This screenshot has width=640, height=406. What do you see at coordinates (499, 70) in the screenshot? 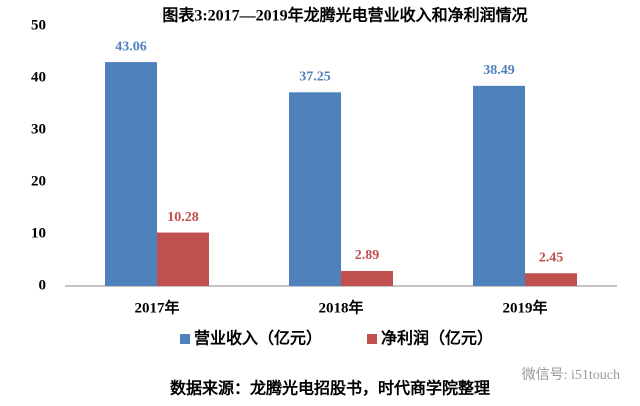
I see `value-label: 38.49` at bounding box center [499, 70].